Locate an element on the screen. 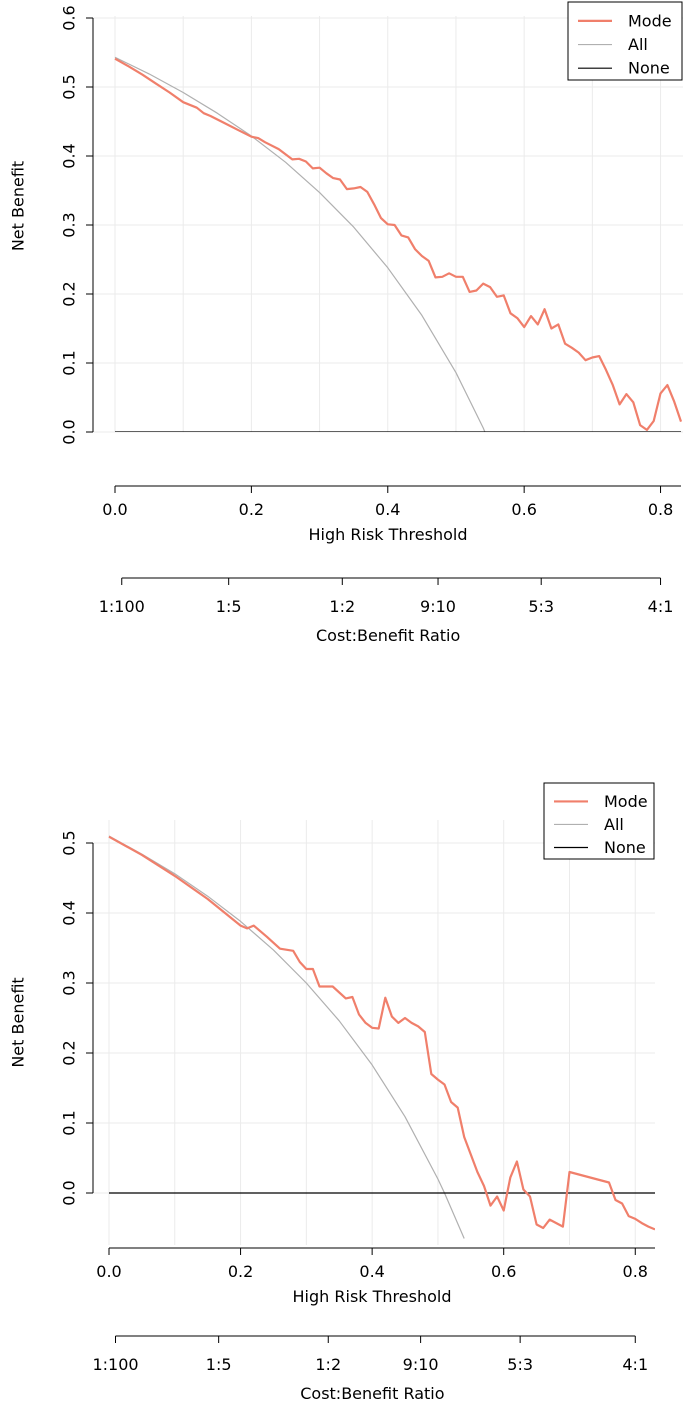  y-axis: 0.0 0.1 0.2 0.3 0.4 0.5 0.6 is located at coordinates (77, 225).